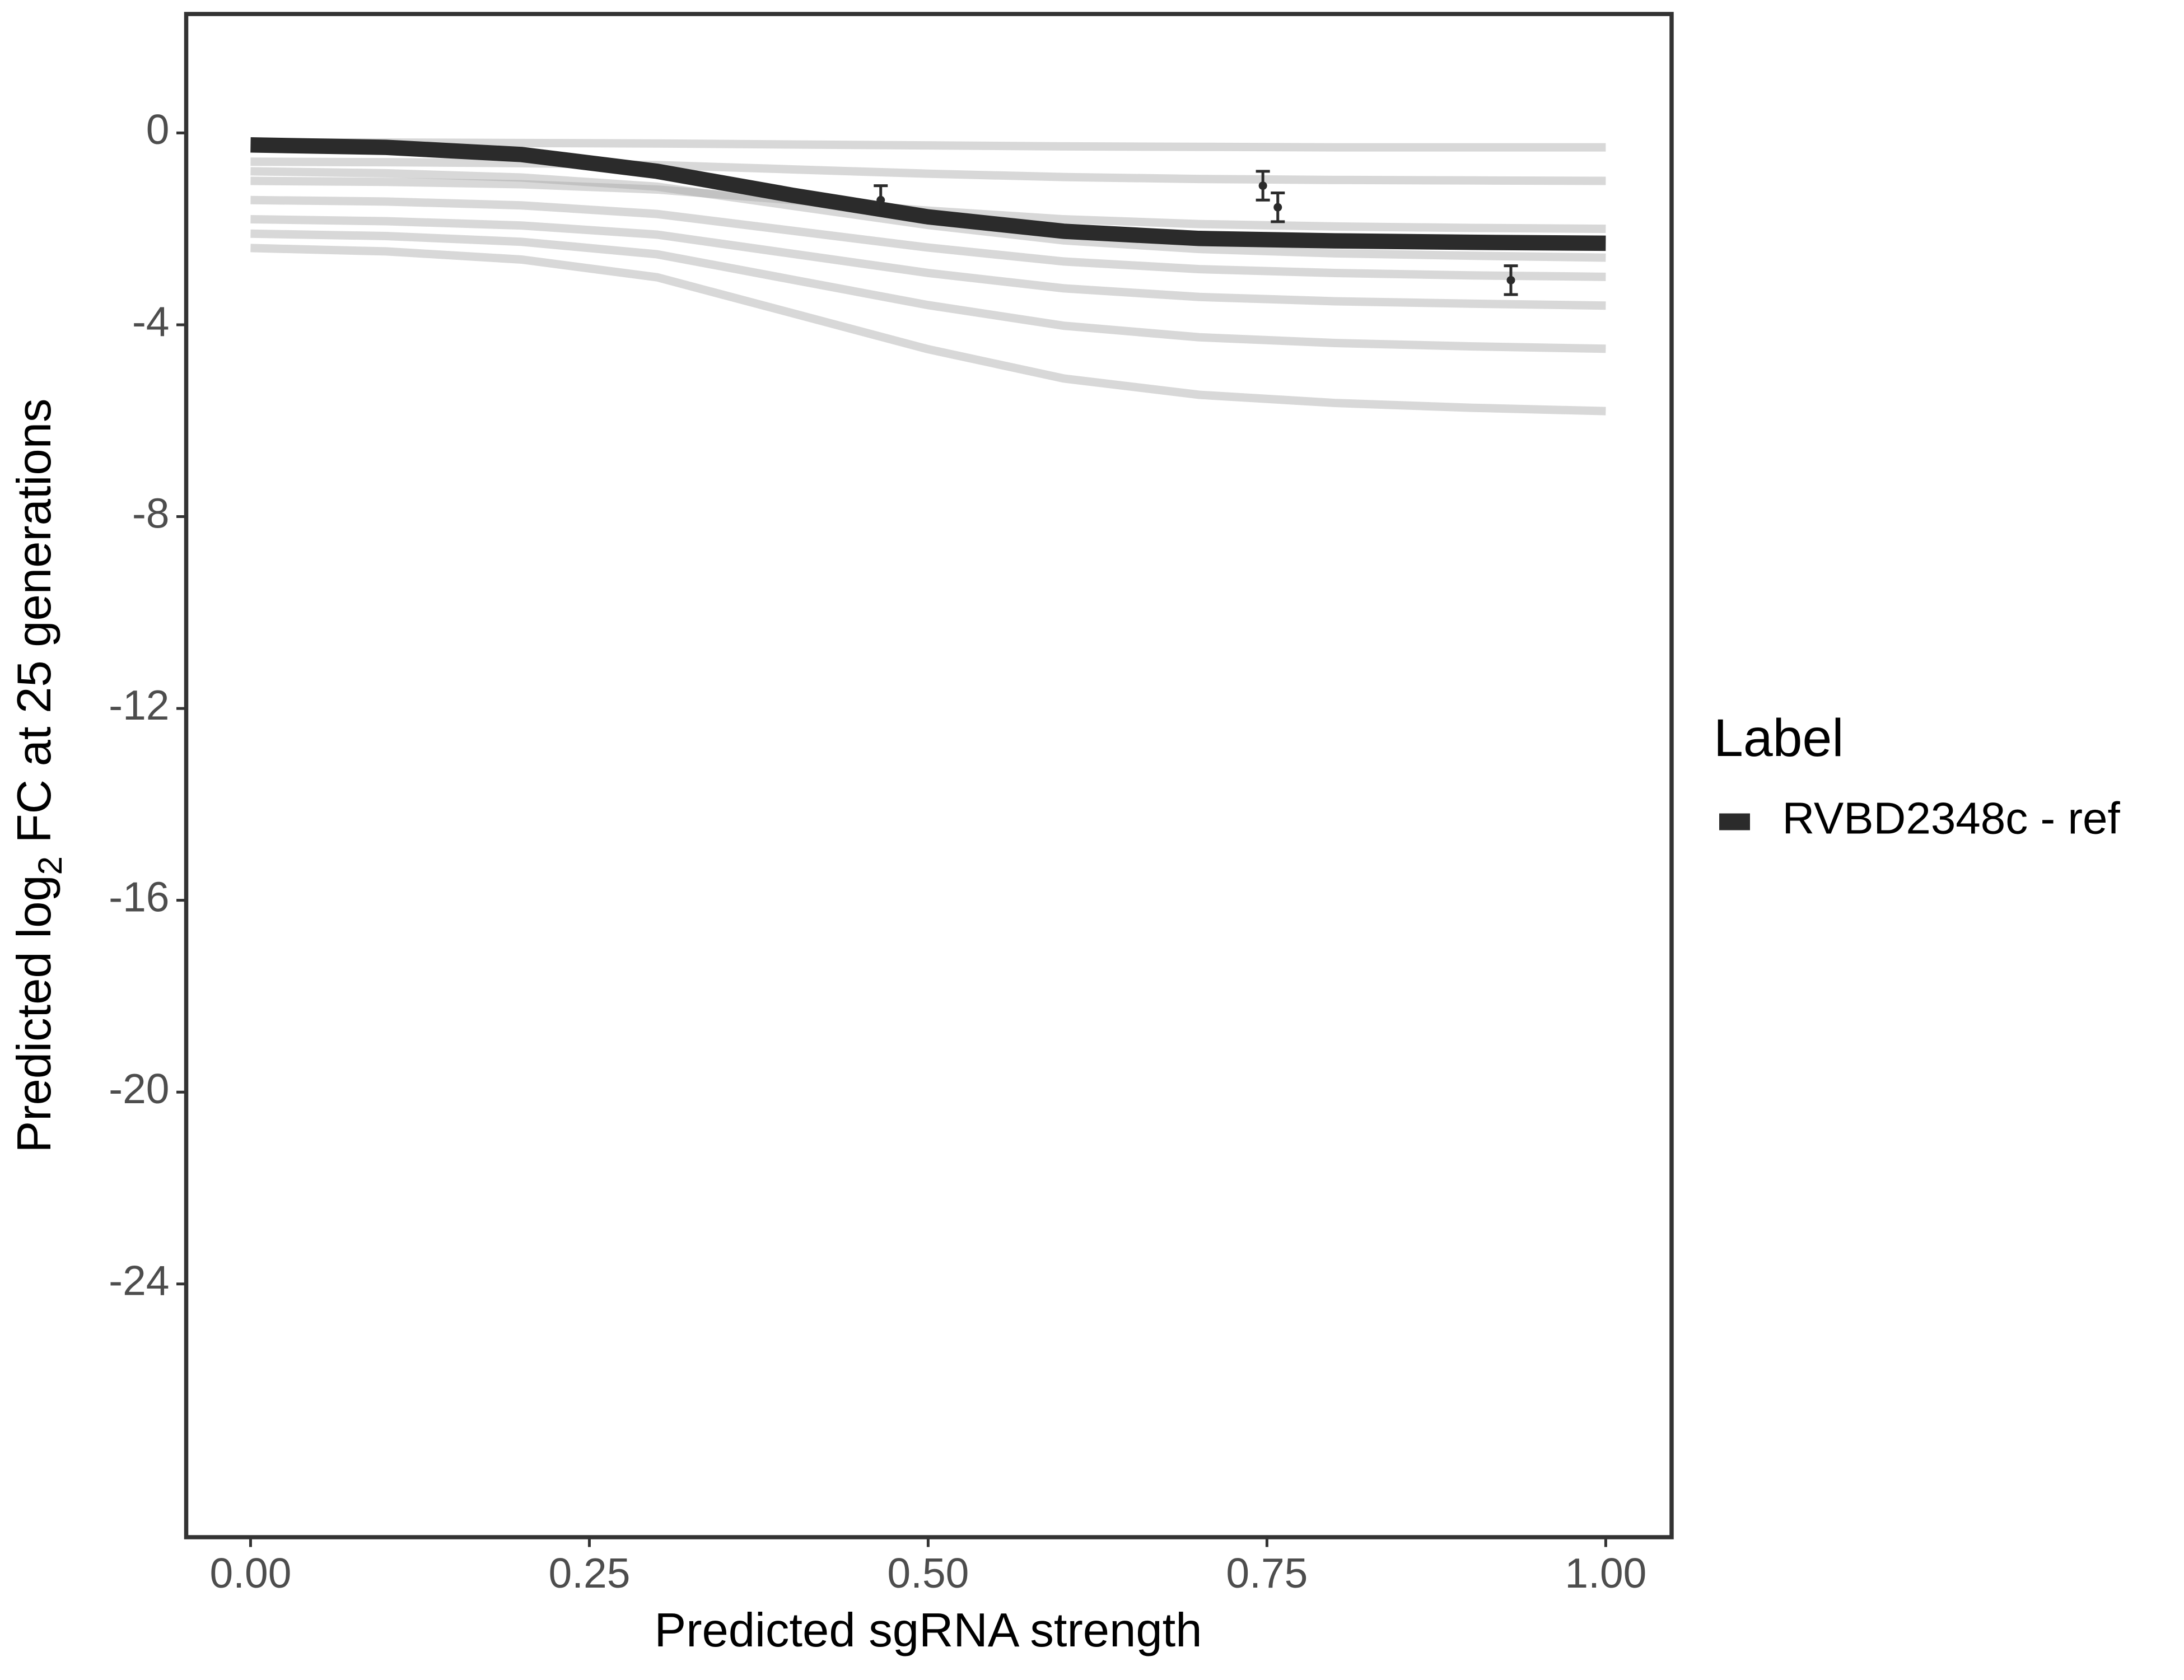  I want to click on x-tick-label: 0.75, so click(1267, 1574).